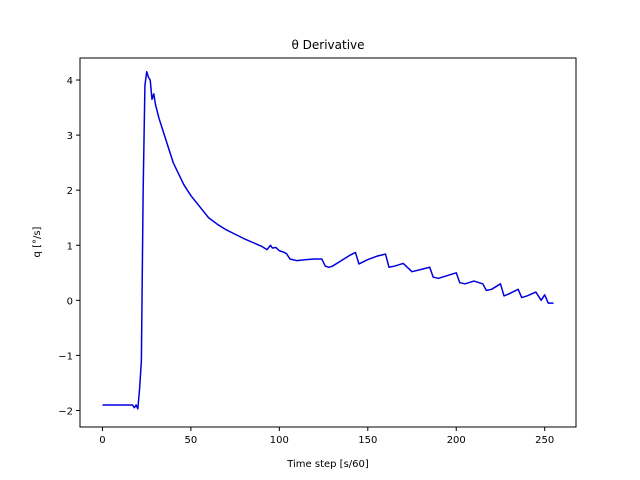  I want to click on chart-title: θ Derivative, so click(327, 45).